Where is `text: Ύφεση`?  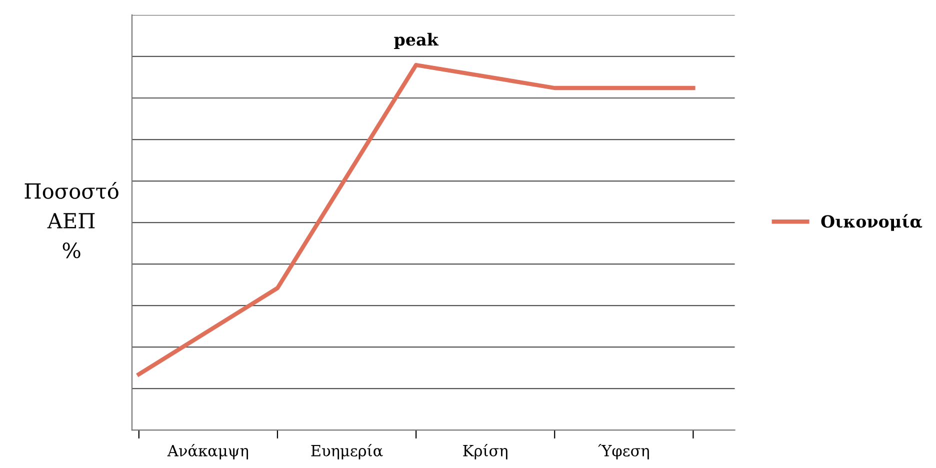 text: Ύφεση is located at coordinates (623, 452).